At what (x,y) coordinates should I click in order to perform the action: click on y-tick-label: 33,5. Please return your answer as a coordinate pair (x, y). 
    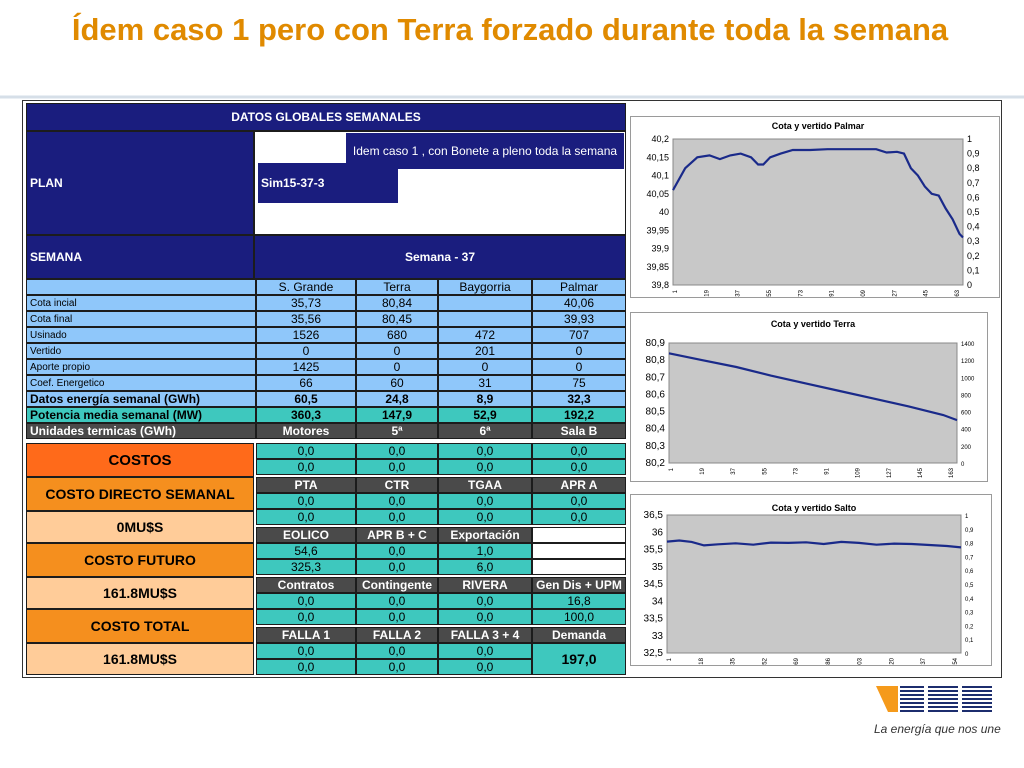
    Looking at the image, I should click on (654, 619).